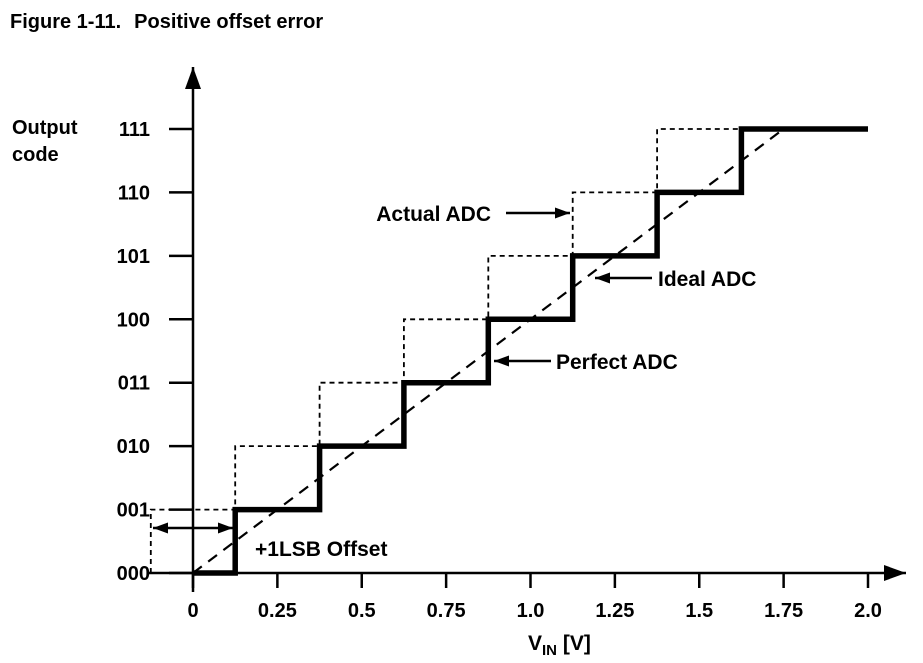  I want to click on x-tick-label: 0.5, so click(362, 611).